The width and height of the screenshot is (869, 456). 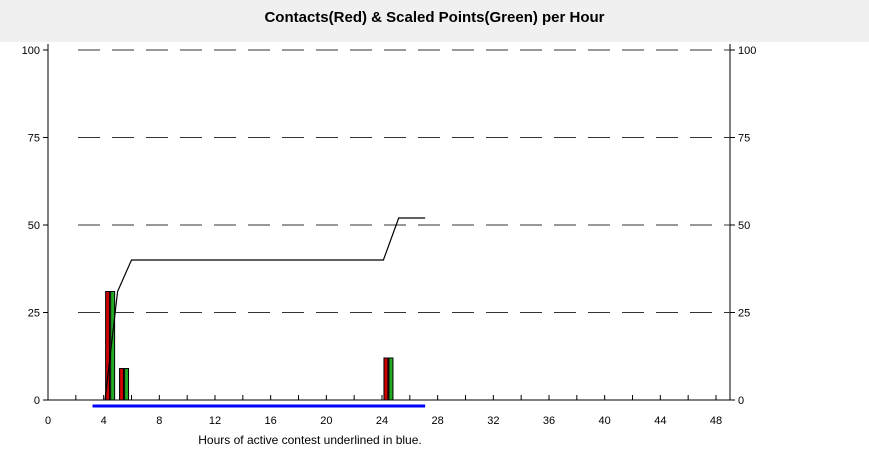 I want to click on y-tick-label: 25, so click(x=34, y=314).